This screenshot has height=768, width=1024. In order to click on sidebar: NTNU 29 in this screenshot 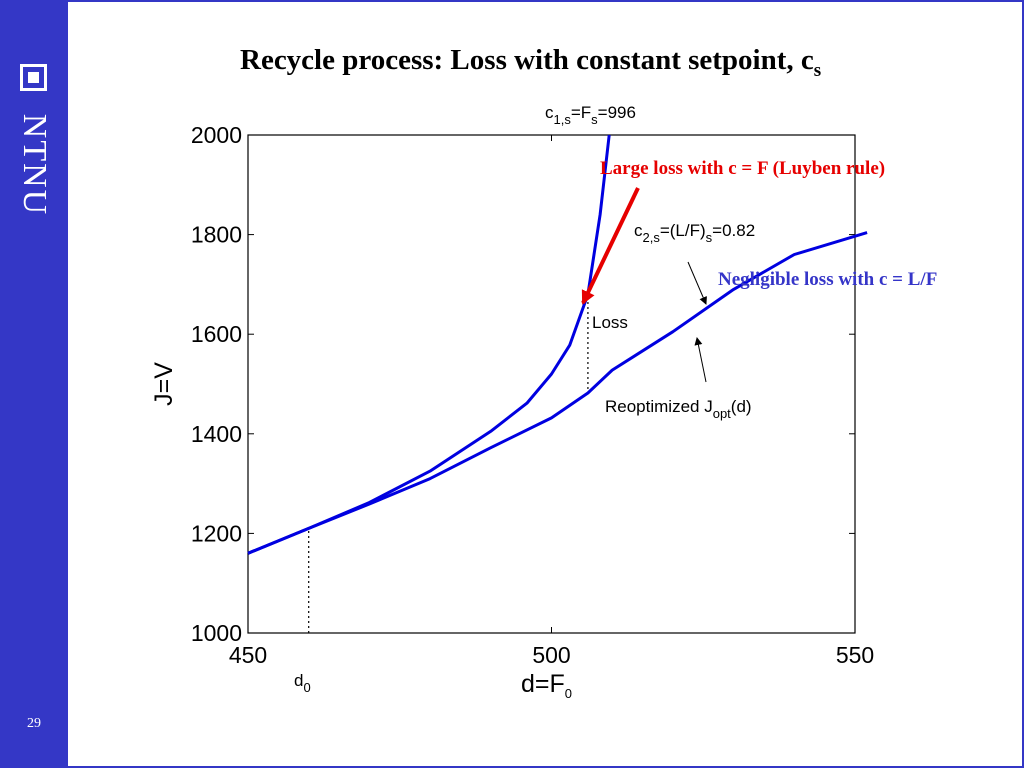, I will do `click(34, 384)`.